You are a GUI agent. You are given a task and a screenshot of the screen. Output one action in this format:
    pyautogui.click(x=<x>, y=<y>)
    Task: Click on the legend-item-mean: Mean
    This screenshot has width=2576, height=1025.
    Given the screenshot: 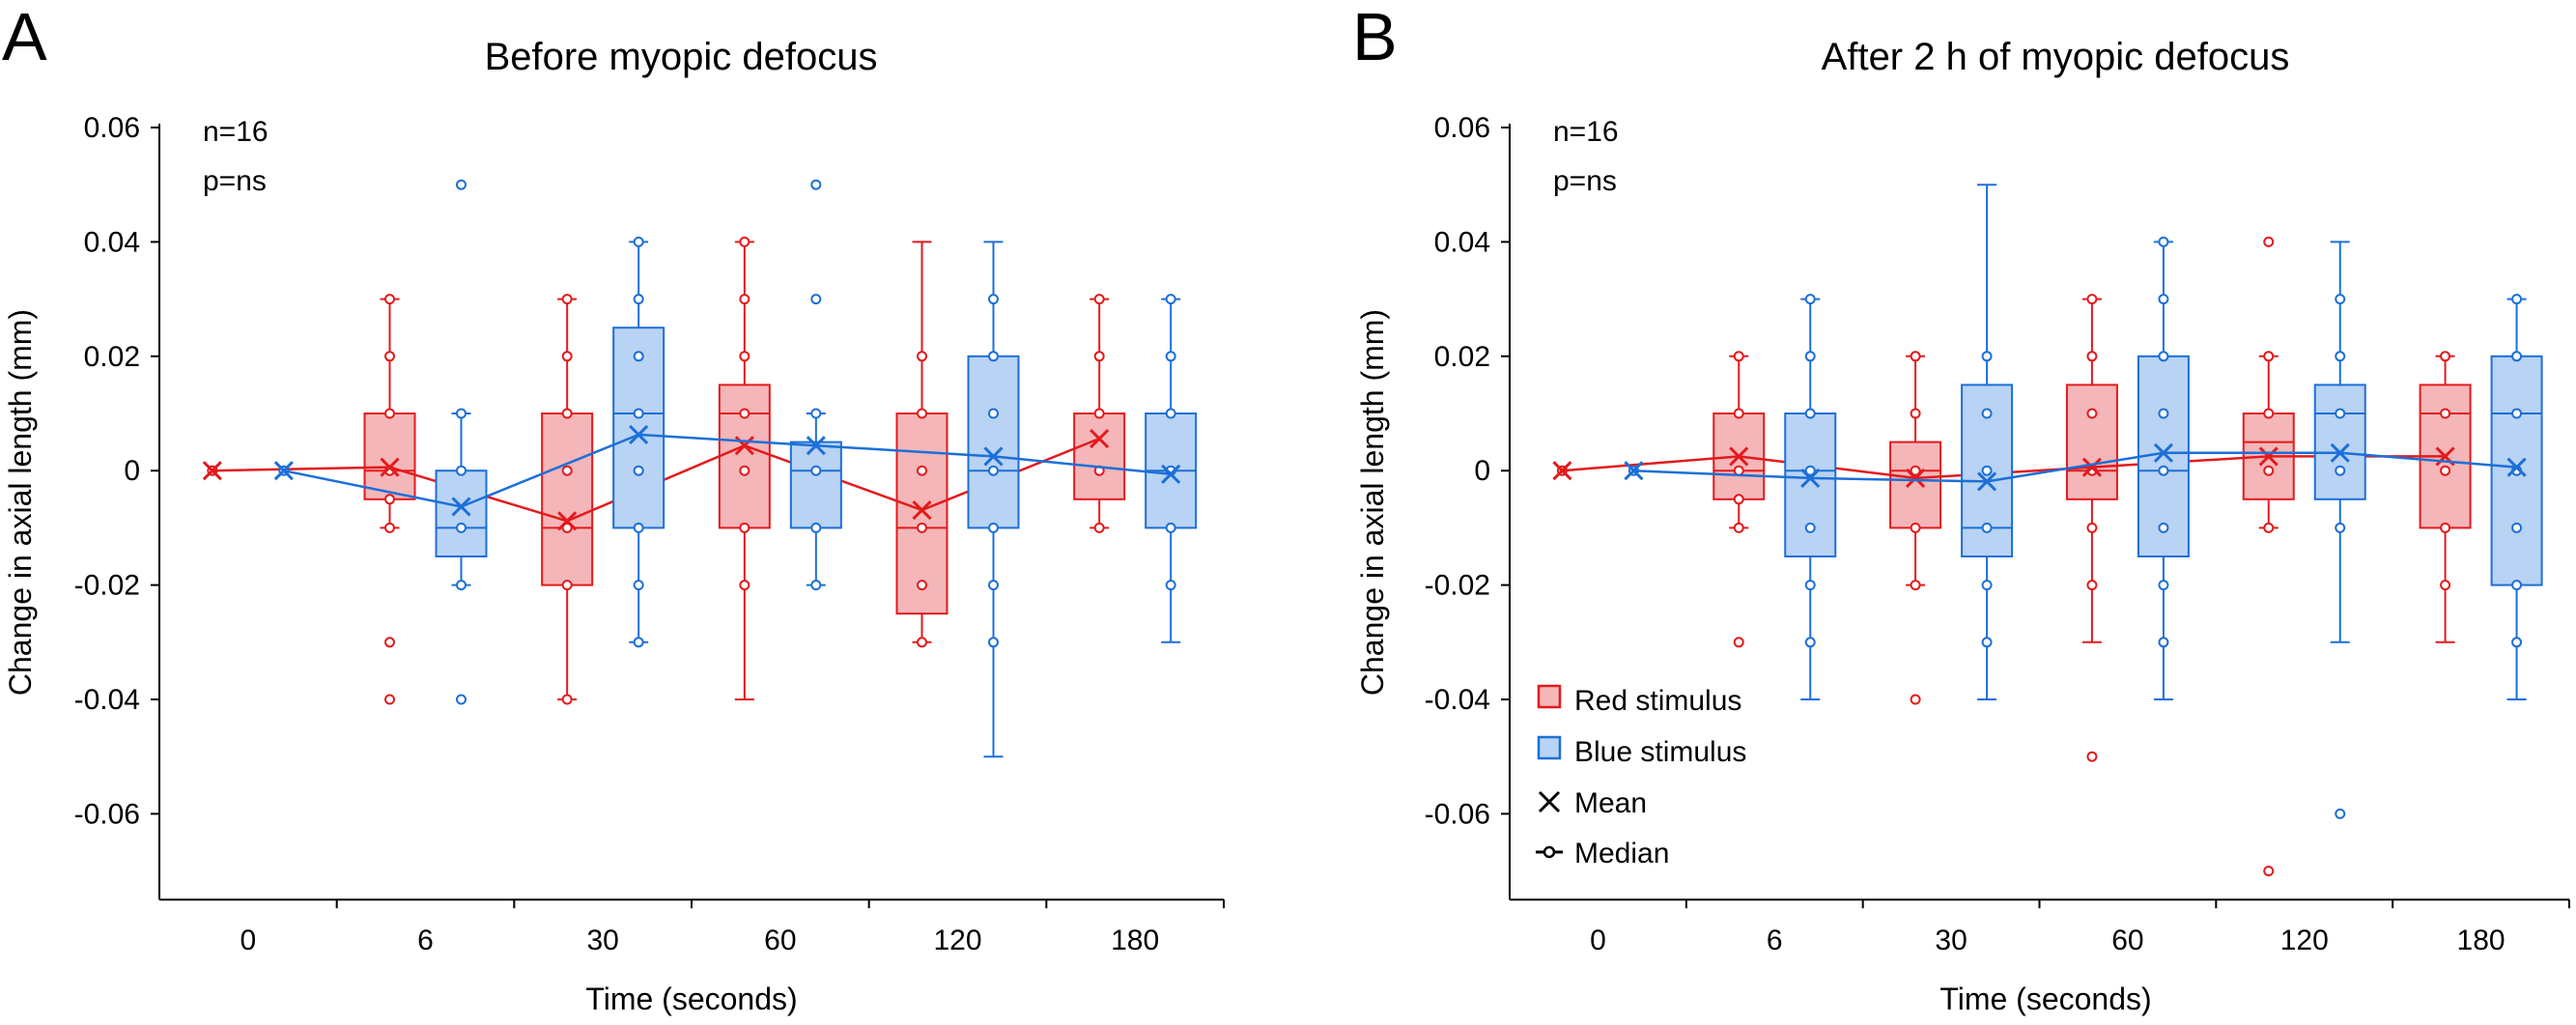 What is the action you would take?
    pyautogui.click(x=1592, y=803)
    